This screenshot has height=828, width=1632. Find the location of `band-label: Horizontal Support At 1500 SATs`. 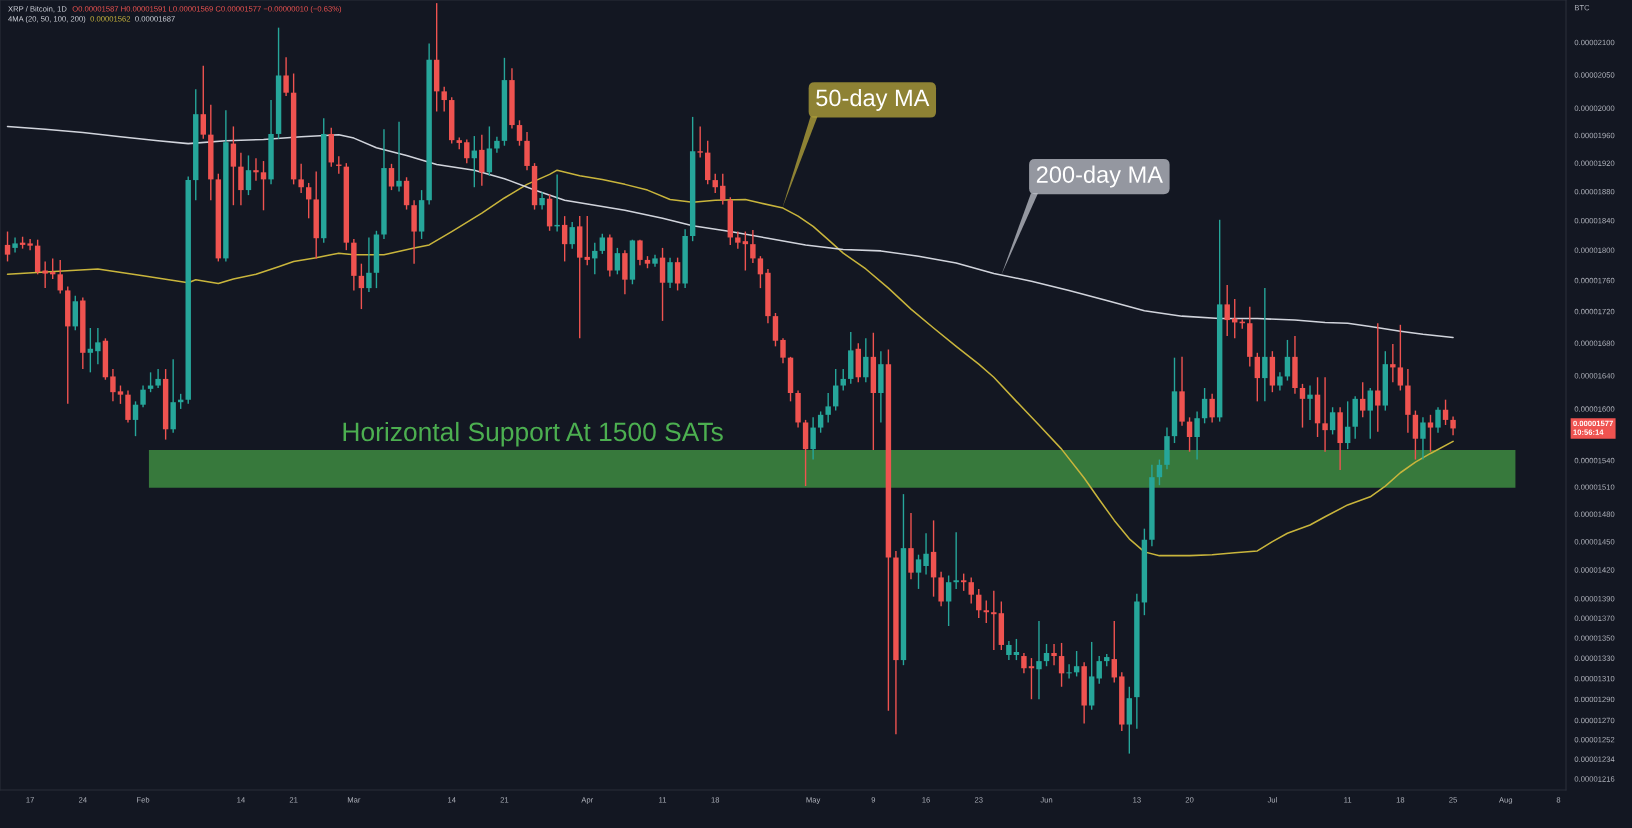

band-label: Horizontal Support At 1500 SATs is located at coordinates (533, 434).